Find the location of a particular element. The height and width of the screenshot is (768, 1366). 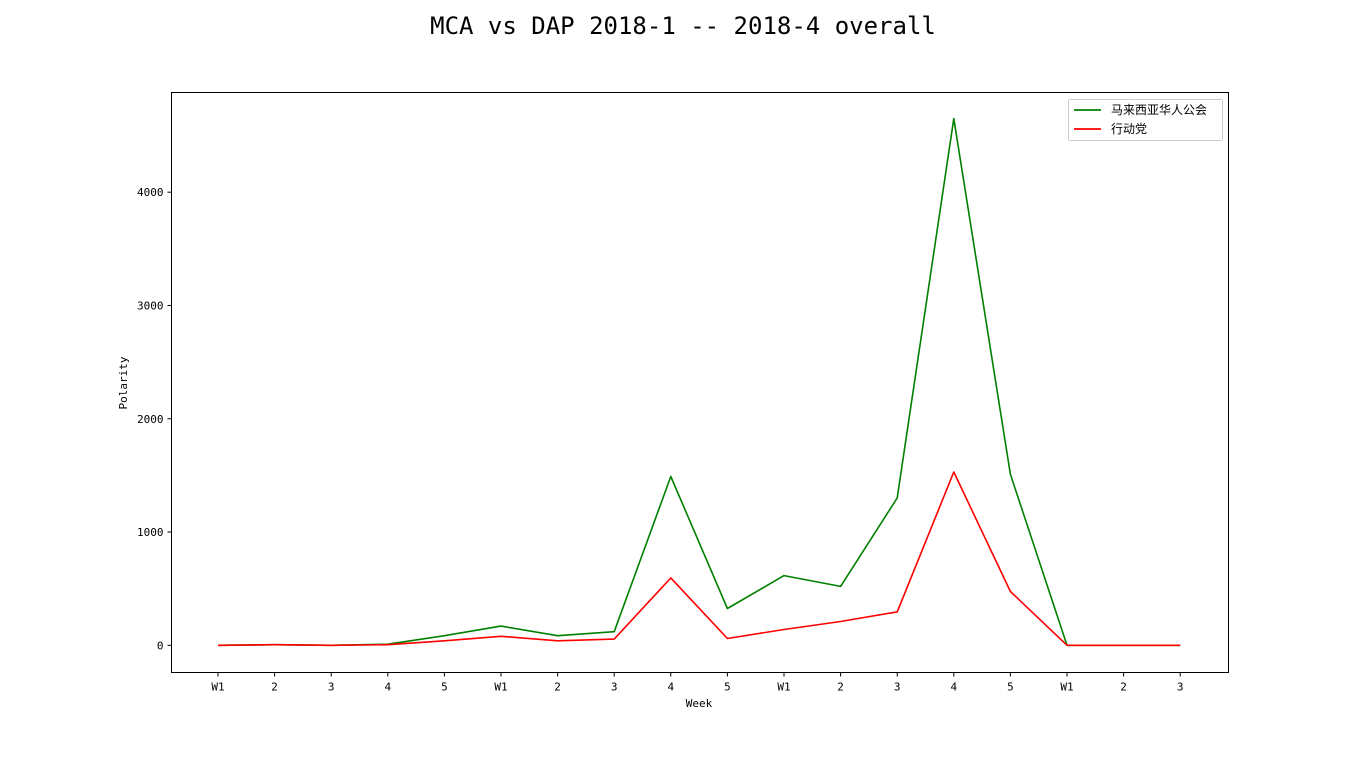

x-axis: W1 2 3 4 5 W1 2 3 4 5 W1 2 3 4 5 W1 2 3 is located at coordinates (697, 683).